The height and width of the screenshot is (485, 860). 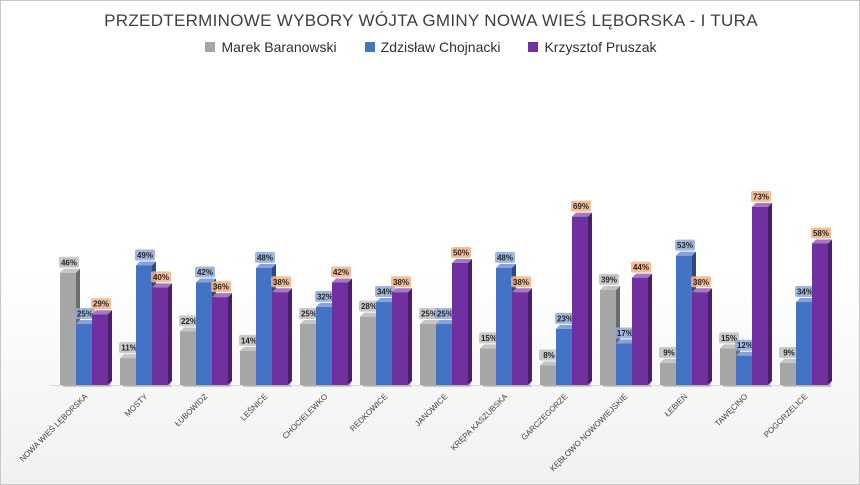 What do you see at coordinates (785, 415) in the screenshot?
I see `category-label: POGORZELICE` at bounding box center [785, 415].